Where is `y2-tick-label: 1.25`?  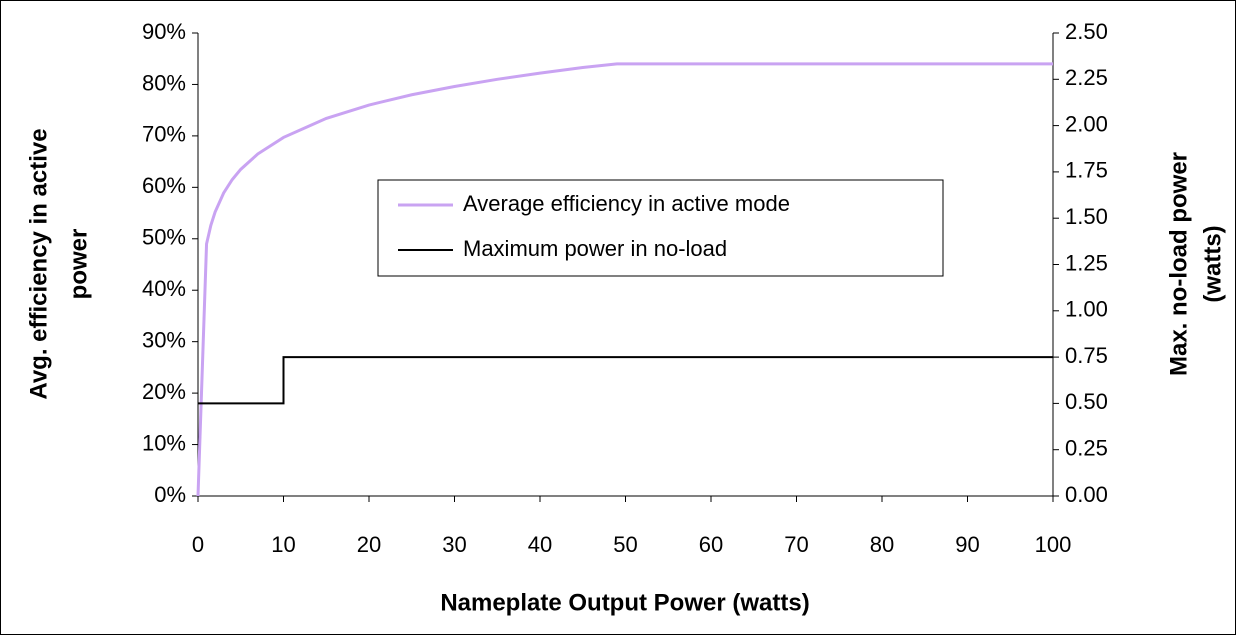
y2-tick-label: 1.25 is located at coordinates (1086, 262).